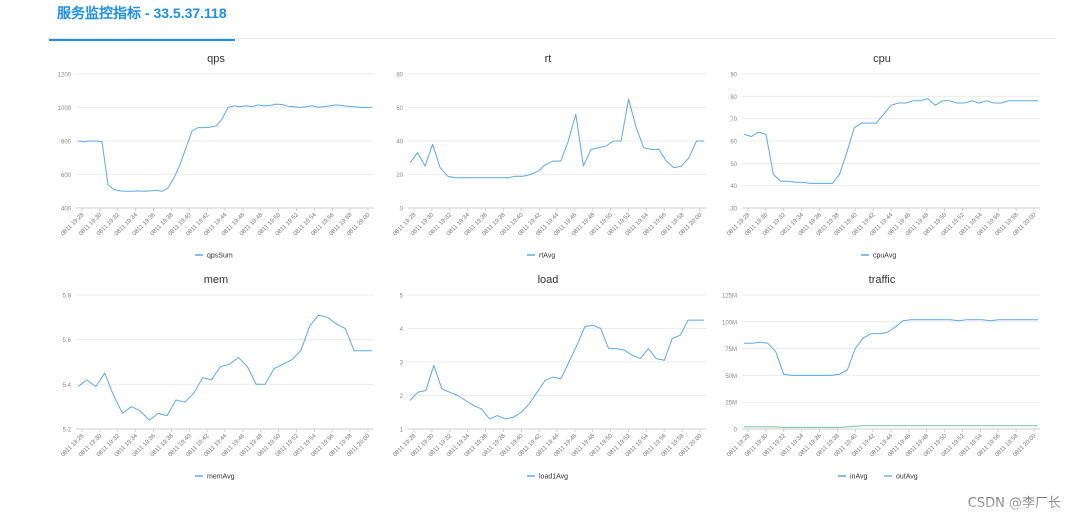  I want to click on y-tick-label: 50M, so click(731, 377).